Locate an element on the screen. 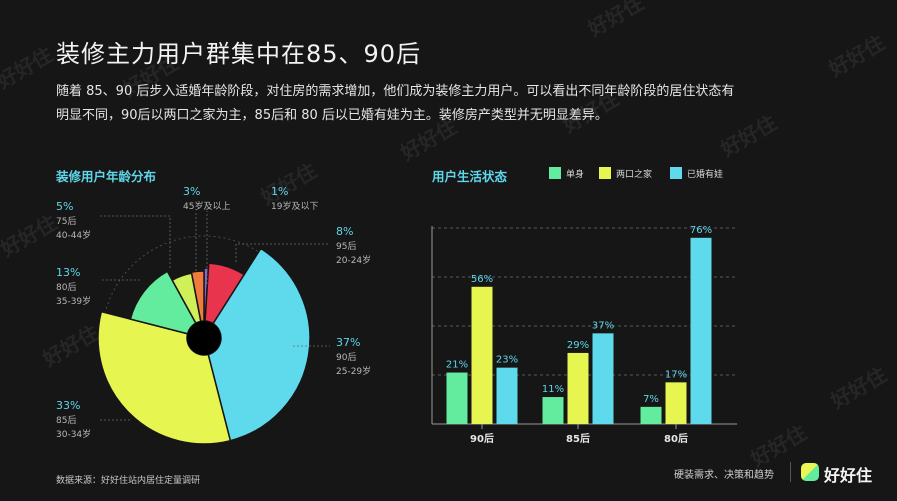 The height and width of the screenshot is (501, 897). bar-value-label: 29% is located at coordinates (578, 345).